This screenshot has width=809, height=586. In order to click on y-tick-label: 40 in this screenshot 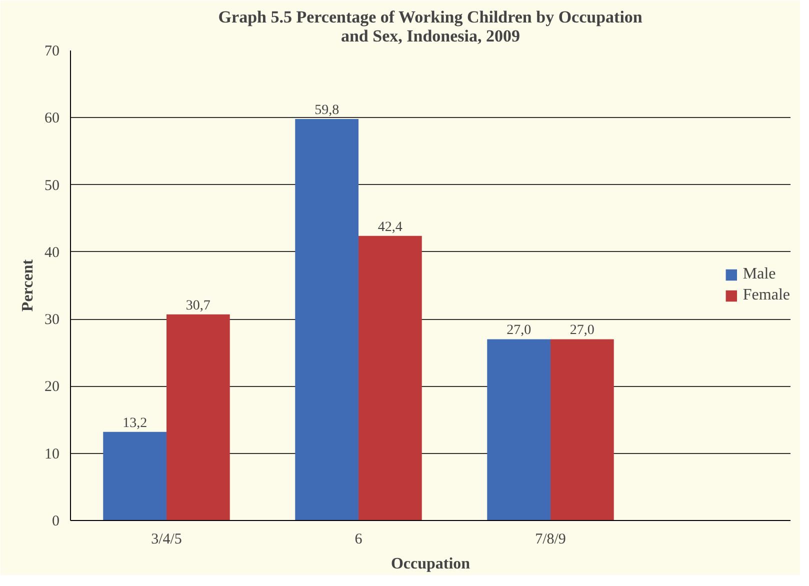, I will do `click(52, 252)`.